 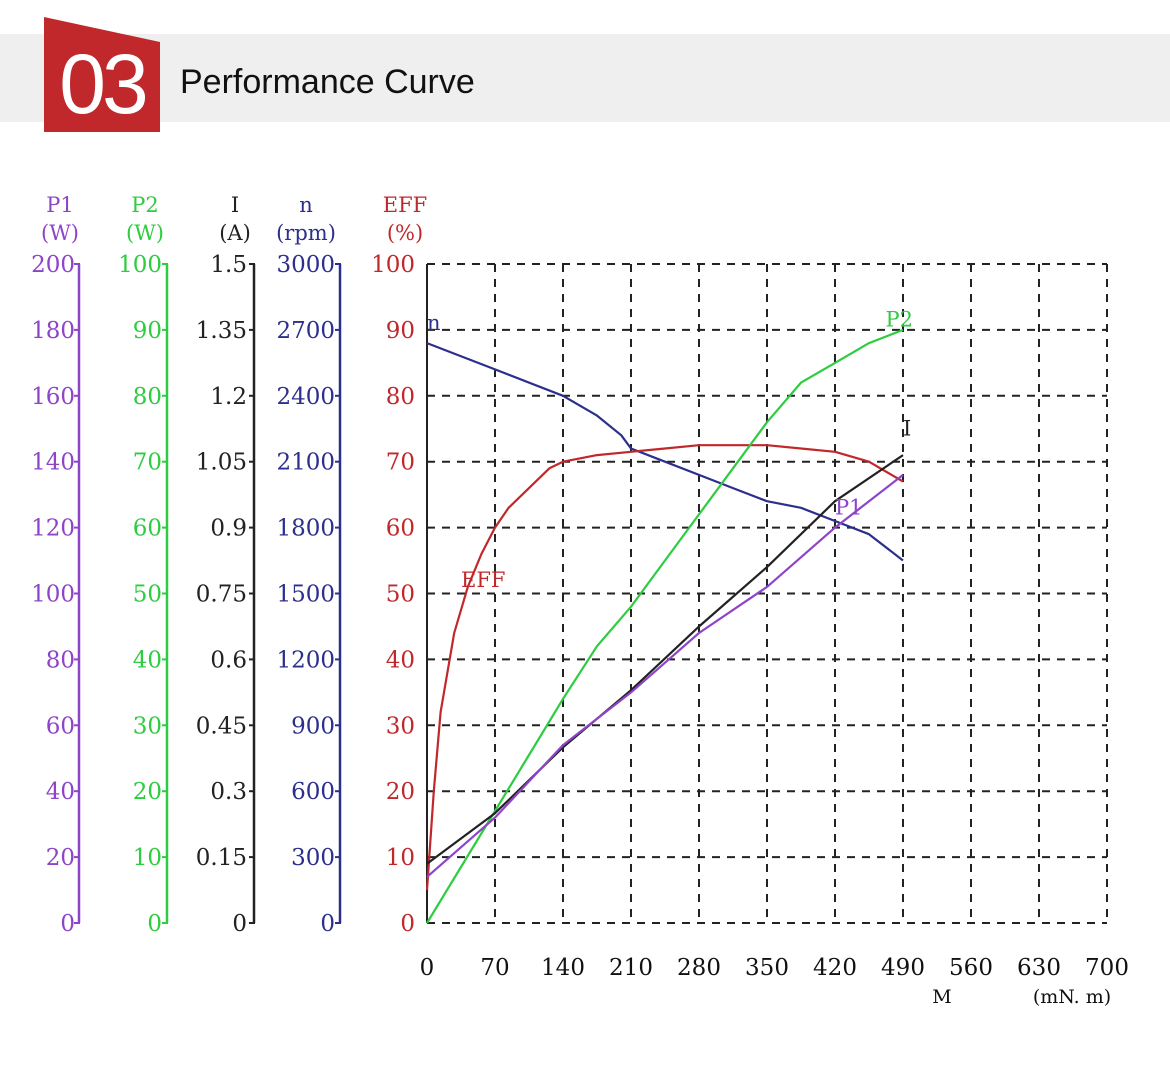 What do you see at coordinates (154, 924) in the screenshot?
I see `y-tick-label-p2: 0` at bounding box center [154, 924].